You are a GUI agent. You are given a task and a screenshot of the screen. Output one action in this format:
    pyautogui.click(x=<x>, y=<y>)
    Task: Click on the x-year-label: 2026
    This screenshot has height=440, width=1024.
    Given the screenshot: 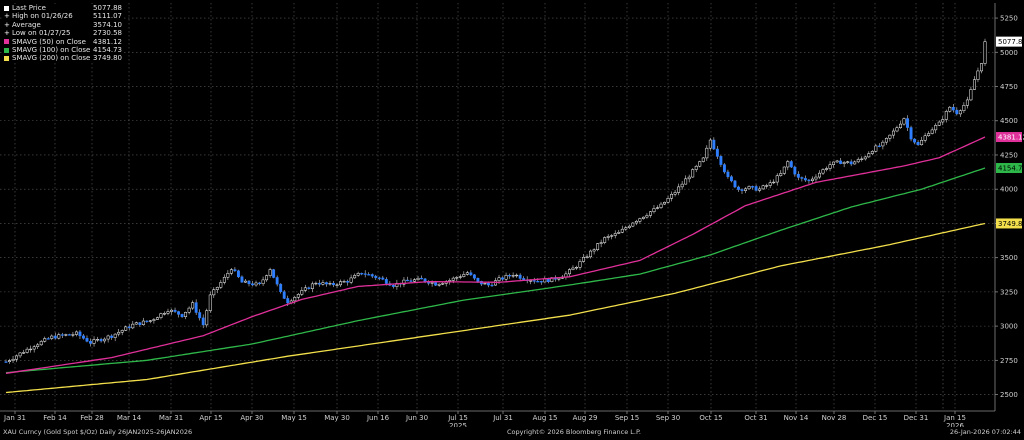 What is the action you would take?
    pyautogui.click(x=955, y=426)
    